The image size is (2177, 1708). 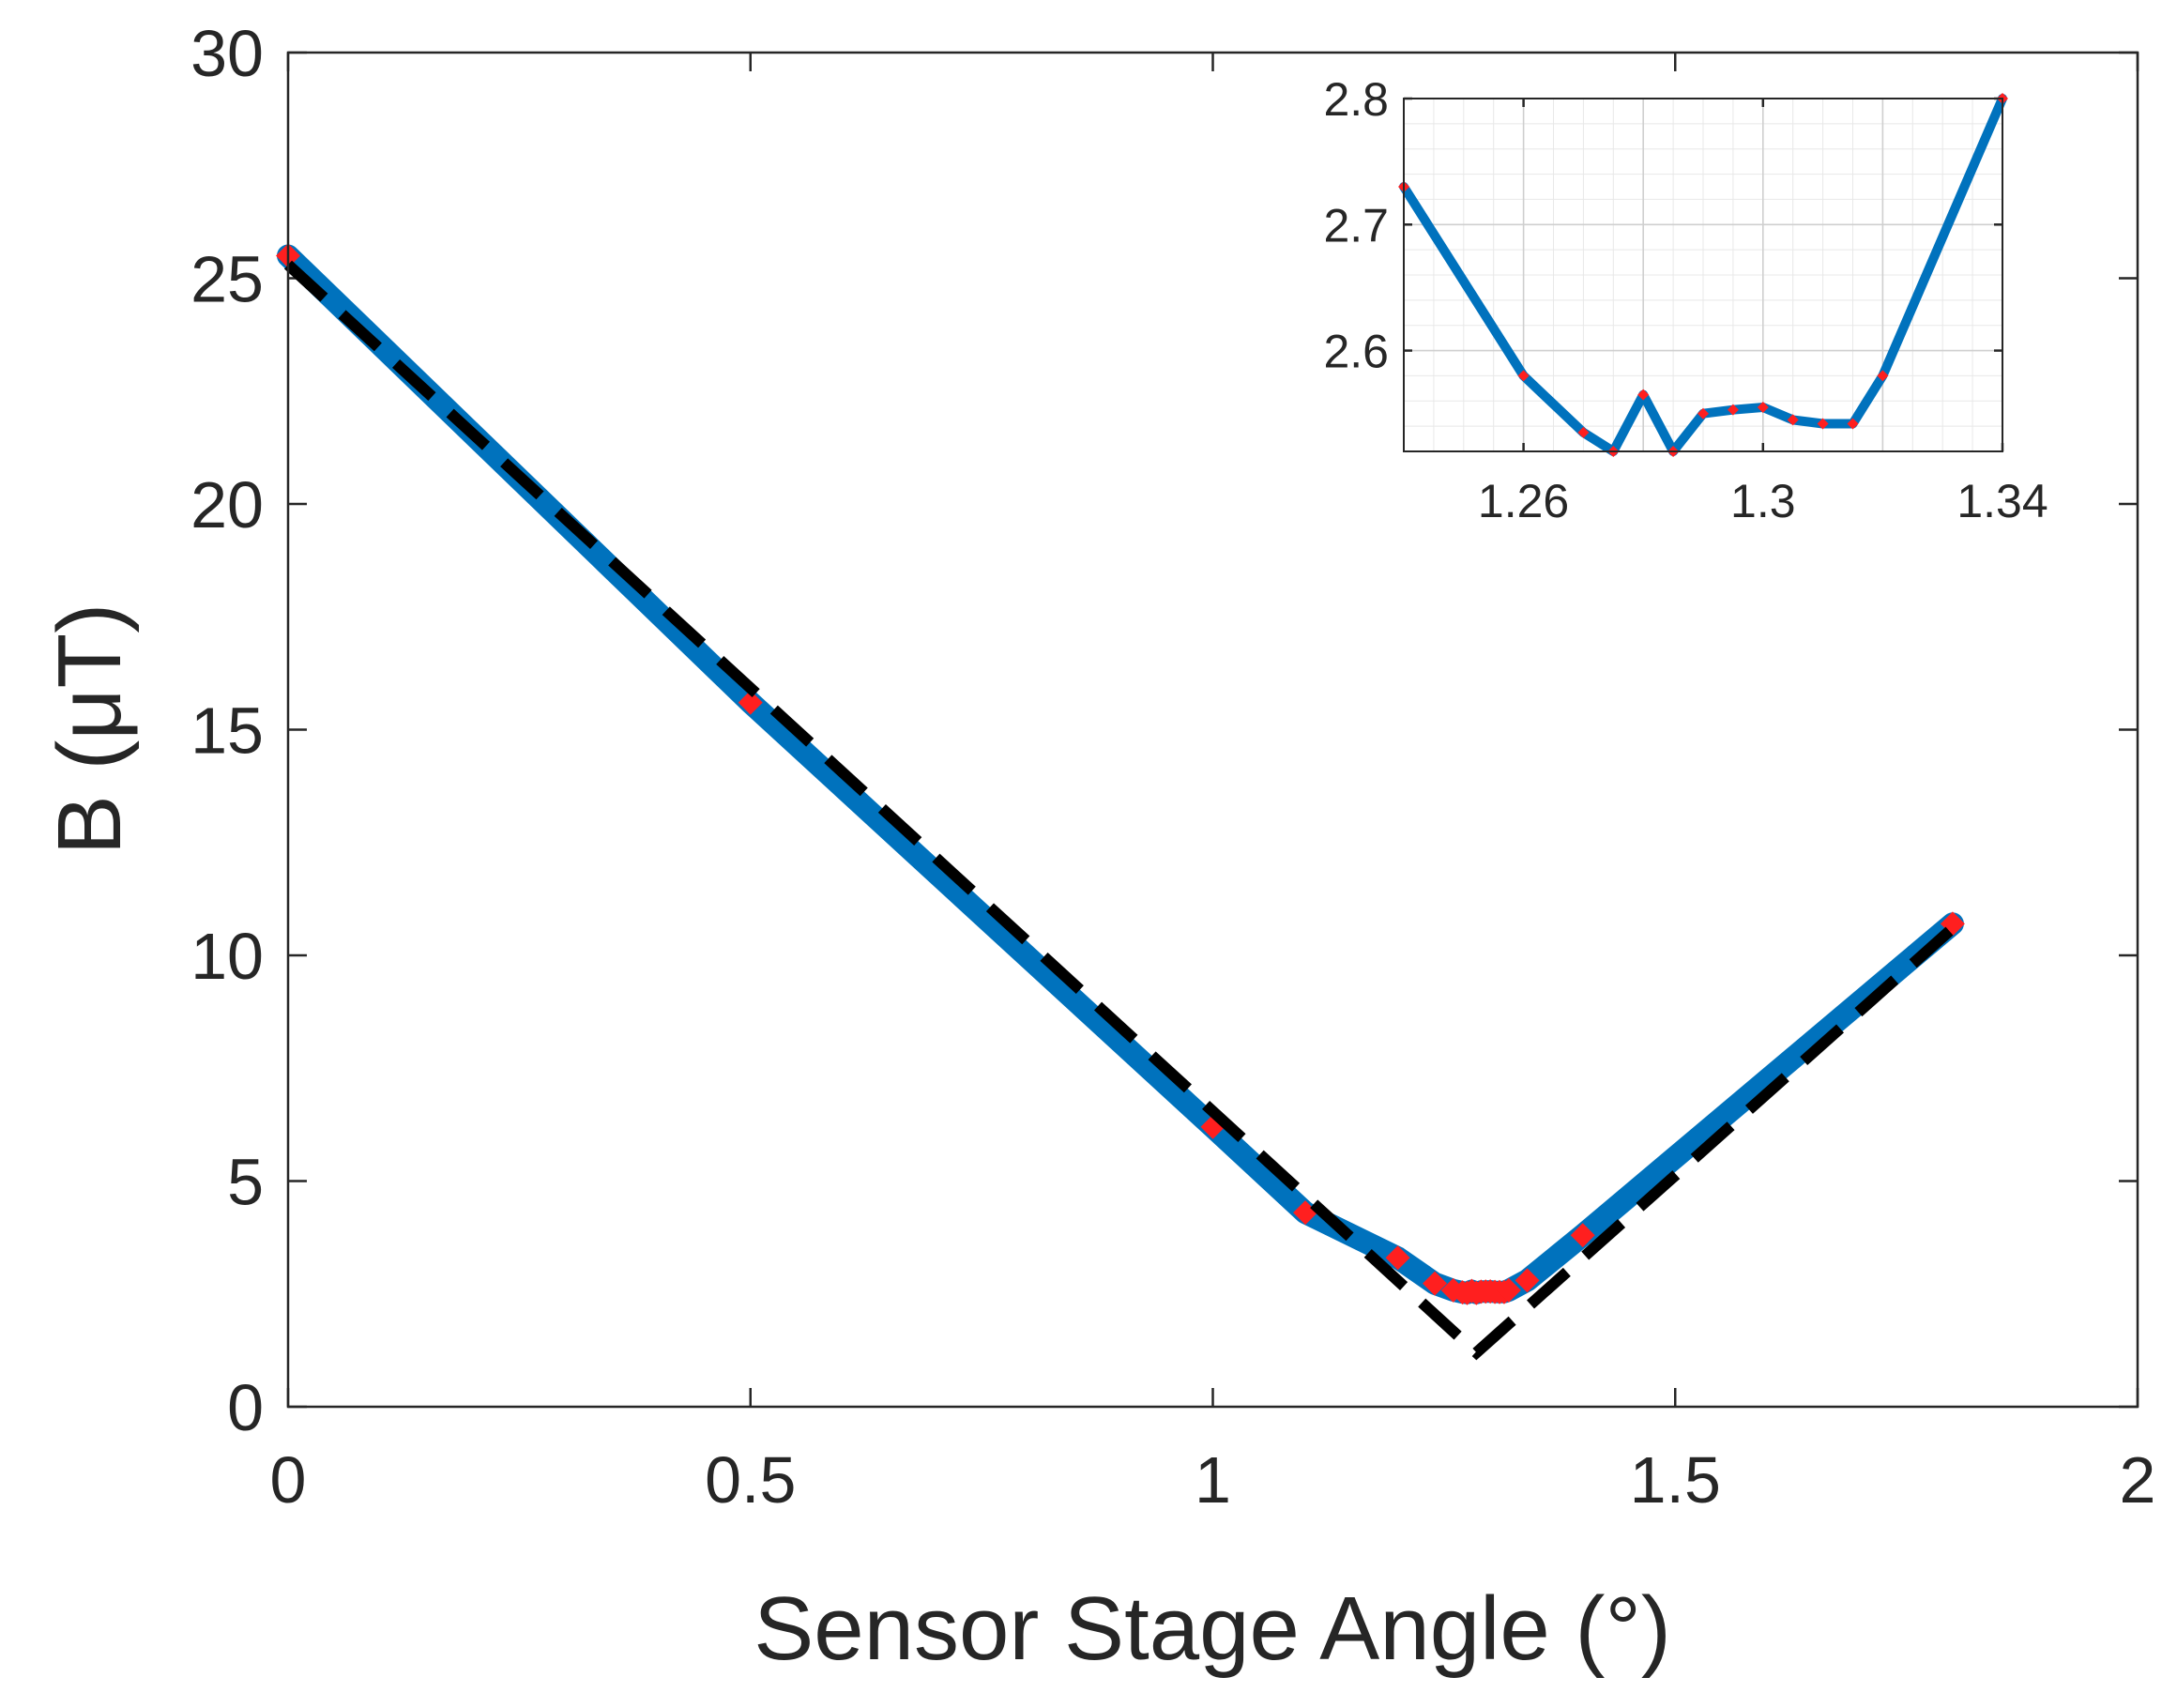 What do you see at coordinates (227, 280) in the screenshot?
I see `main-y-tick-label: 25` at bounding box center [227, 280].